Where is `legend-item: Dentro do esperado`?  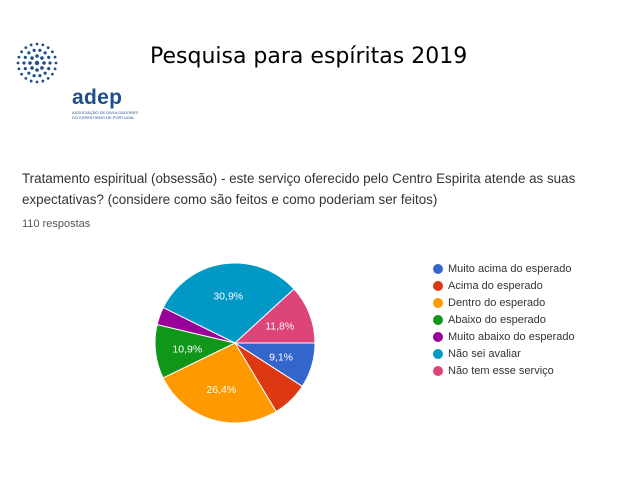 legend-item: Dentro do esperado is located at coordinates (504, 302).